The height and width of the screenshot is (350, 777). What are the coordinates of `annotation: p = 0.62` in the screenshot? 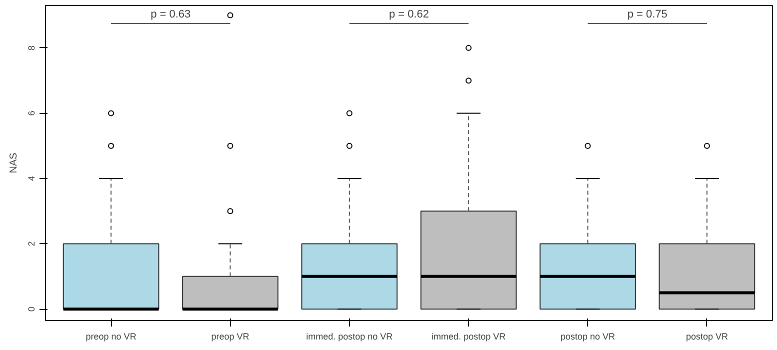 It's located at (409, 14).